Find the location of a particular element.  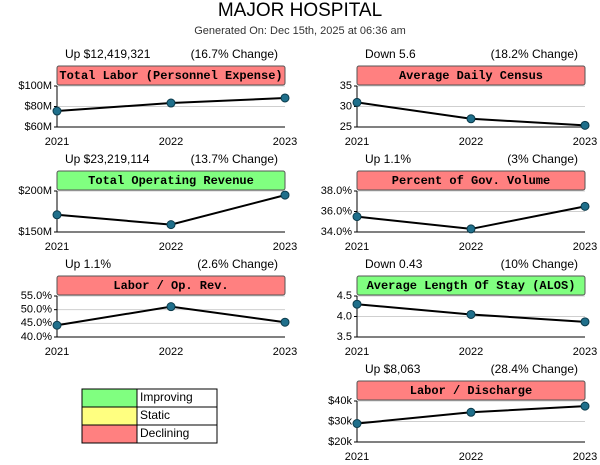

y-tick-label: 50.0% is located at coordinates (36, 310).